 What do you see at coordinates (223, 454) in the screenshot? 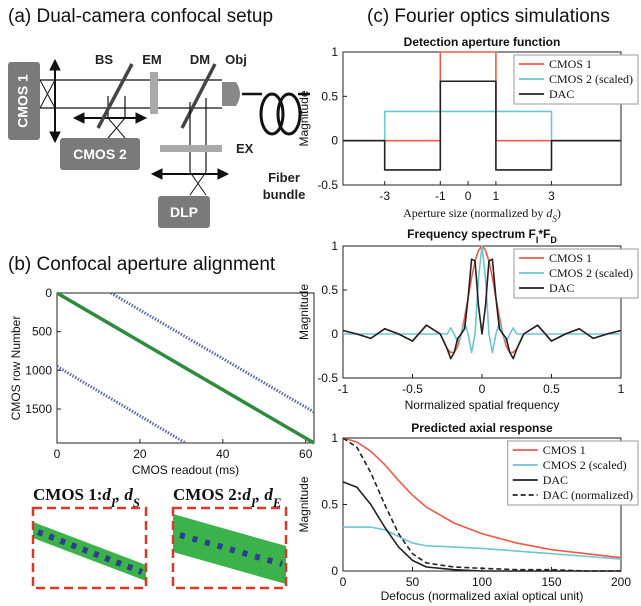
I see `x-tick-label: 40` at bounding box center [223, 454].